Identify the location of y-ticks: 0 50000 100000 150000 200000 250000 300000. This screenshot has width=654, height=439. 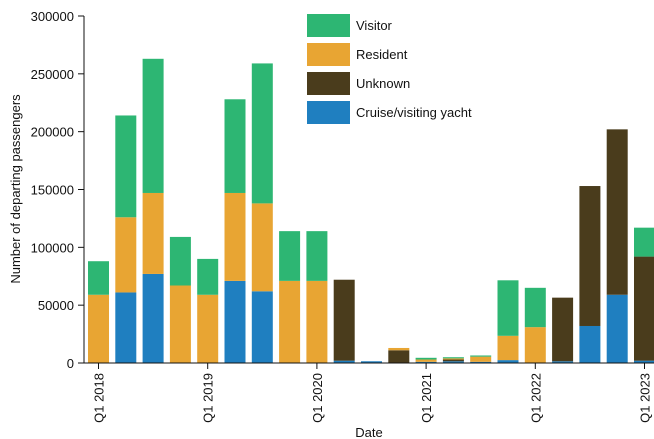
(57, 190).